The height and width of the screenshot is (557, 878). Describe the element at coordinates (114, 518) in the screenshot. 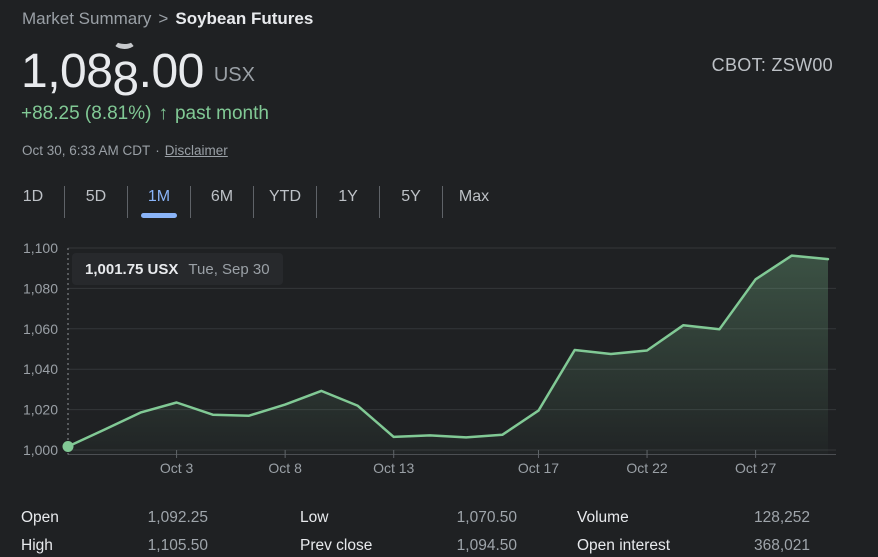

I see `stat-open: Open 1,092.25` at that location.